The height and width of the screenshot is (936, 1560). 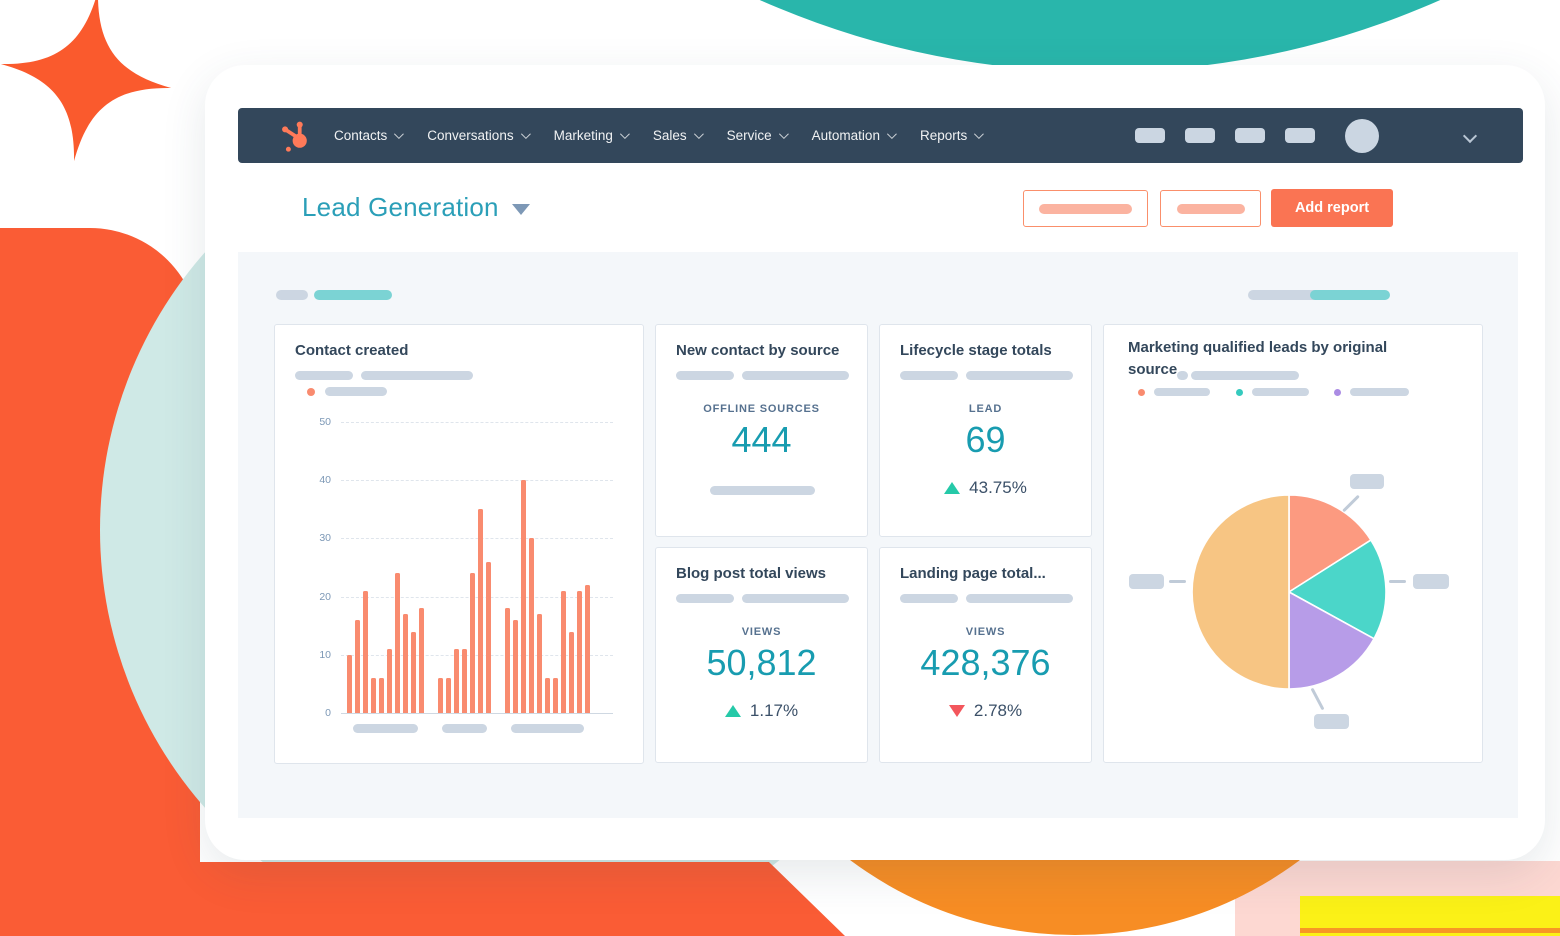 I want to click on card-title: Blog post total views, so click(x=751, y=573).